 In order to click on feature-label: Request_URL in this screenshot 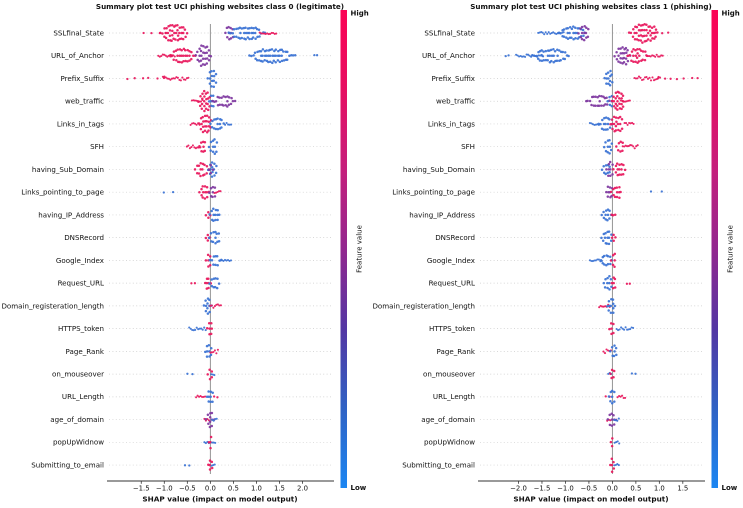, I will do `click(452, 283)`.